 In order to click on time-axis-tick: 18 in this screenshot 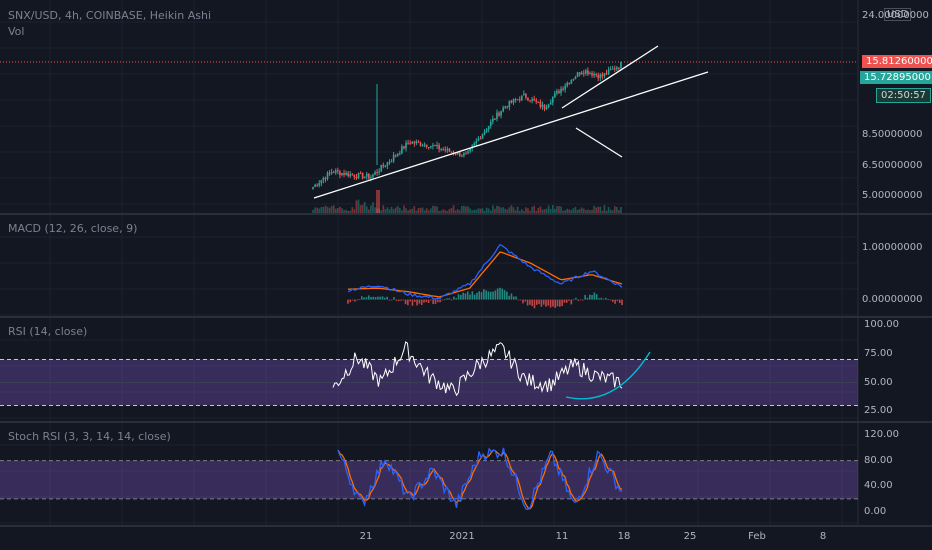, I will do `click(624, 536)`.